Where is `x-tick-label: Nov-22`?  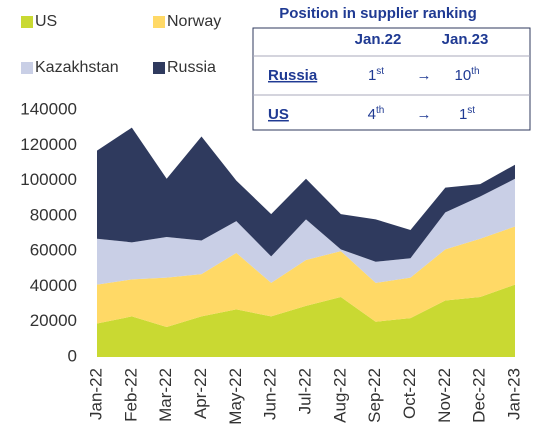
x-tick-label: Nov-22 is located at coordinates (444, 395).